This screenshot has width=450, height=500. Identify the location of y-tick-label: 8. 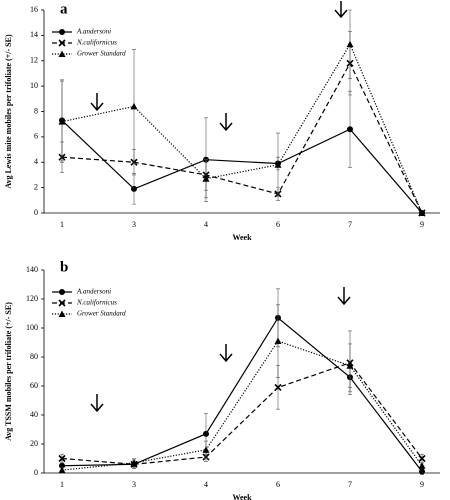
(36, 110).